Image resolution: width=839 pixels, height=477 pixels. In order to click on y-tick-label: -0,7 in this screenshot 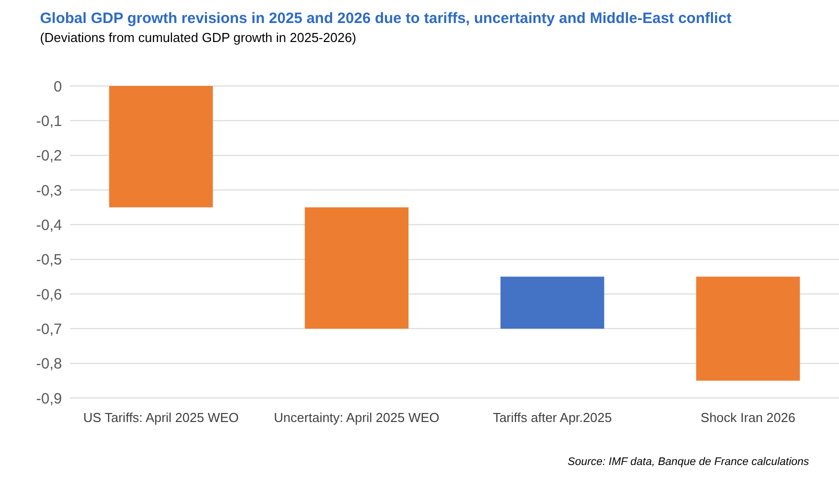, I will do `click(49, 329)`.